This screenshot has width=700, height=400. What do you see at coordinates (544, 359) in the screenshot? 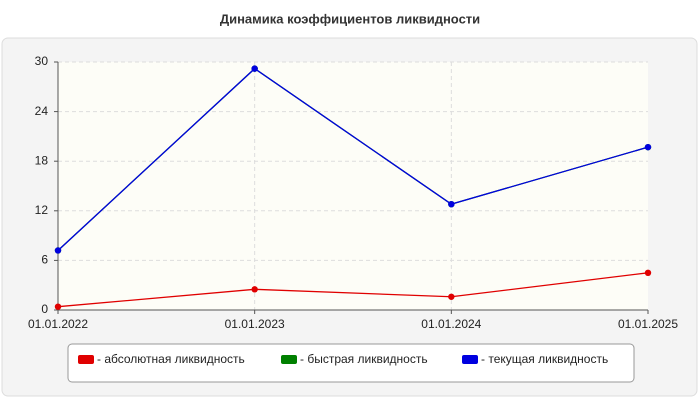
I see `legend-label: - текущая ликвидность` at bounding box center [544, 359].